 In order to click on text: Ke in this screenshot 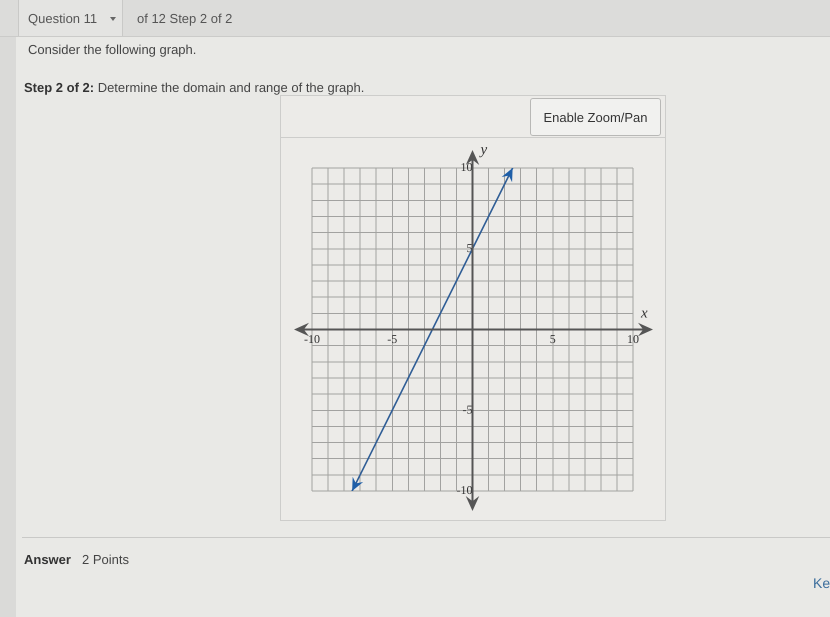, I will do `click(821, 583)`.